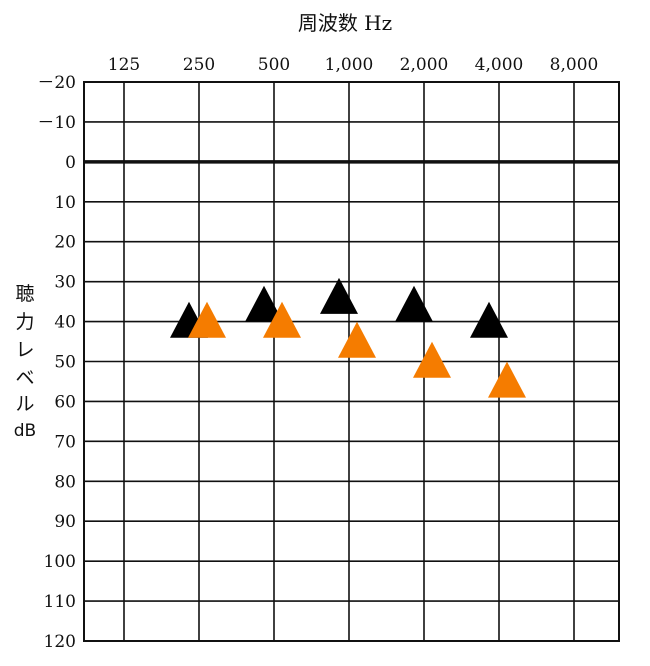 The image size is (650, 666). What do you see at coordinates (574, 65) in the screenshot?
I see `x-tick-label: 8,000` at bounding box center [574, 65].